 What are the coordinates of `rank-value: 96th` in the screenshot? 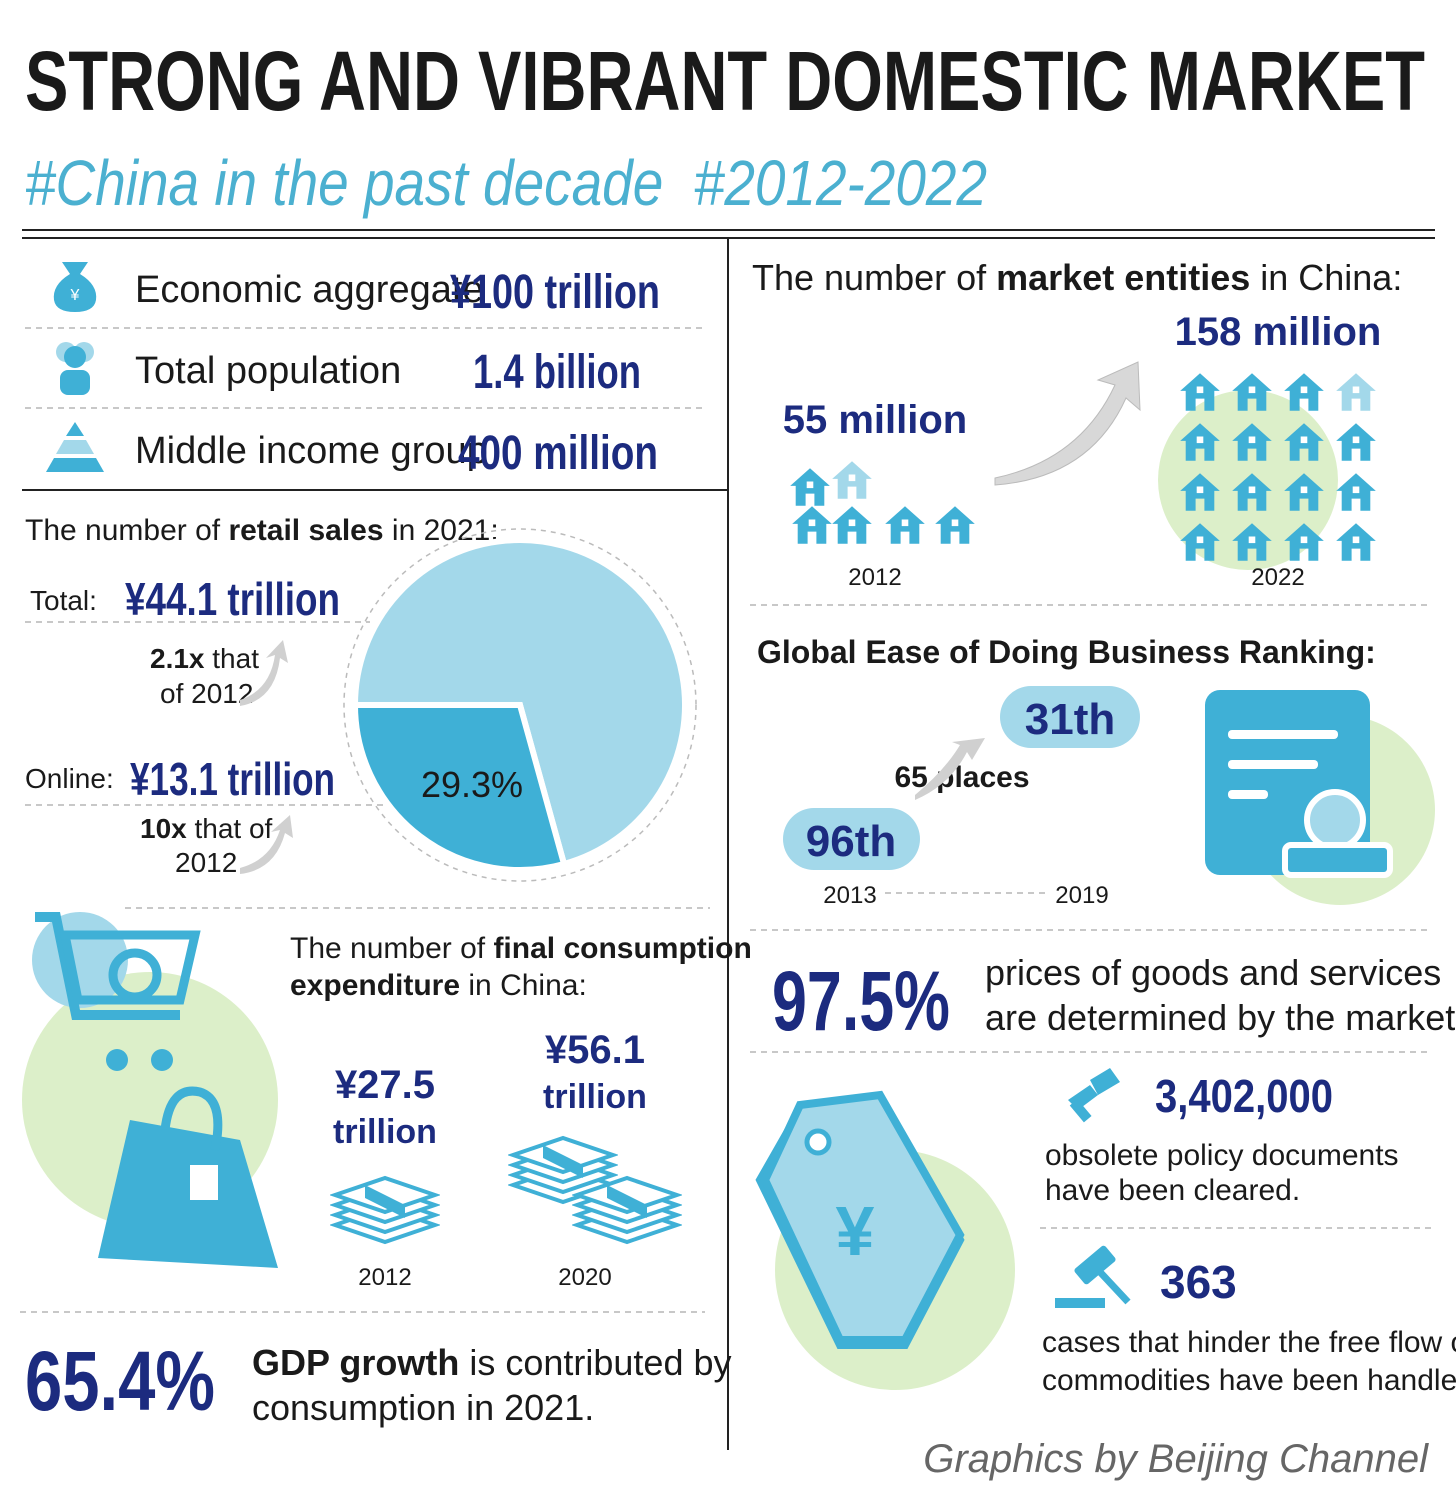 It's located at (851, 841).